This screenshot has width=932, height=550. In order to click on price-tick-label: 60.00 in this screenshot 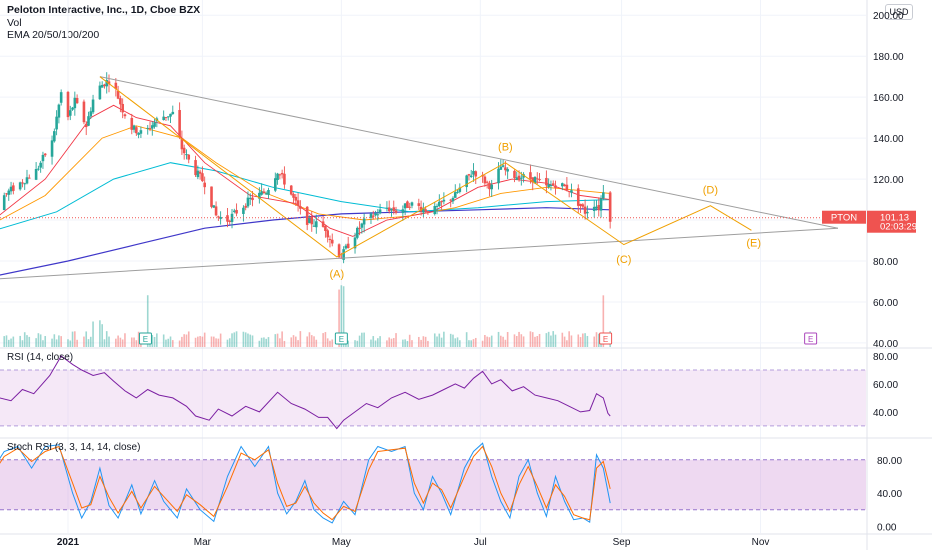, I will do `click(885, 303)`.